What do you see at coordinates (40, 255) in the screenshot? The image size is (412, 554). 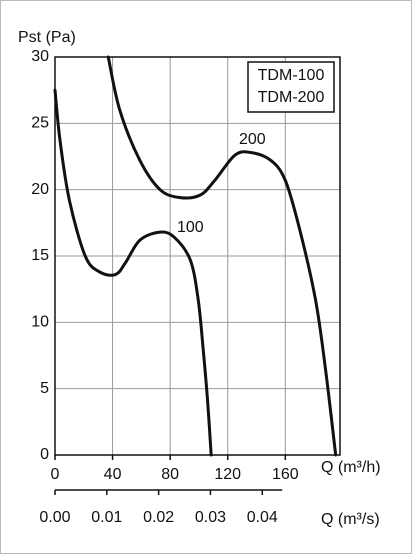 I see `y-tick-label: 15` at bounding box center [40, 255].